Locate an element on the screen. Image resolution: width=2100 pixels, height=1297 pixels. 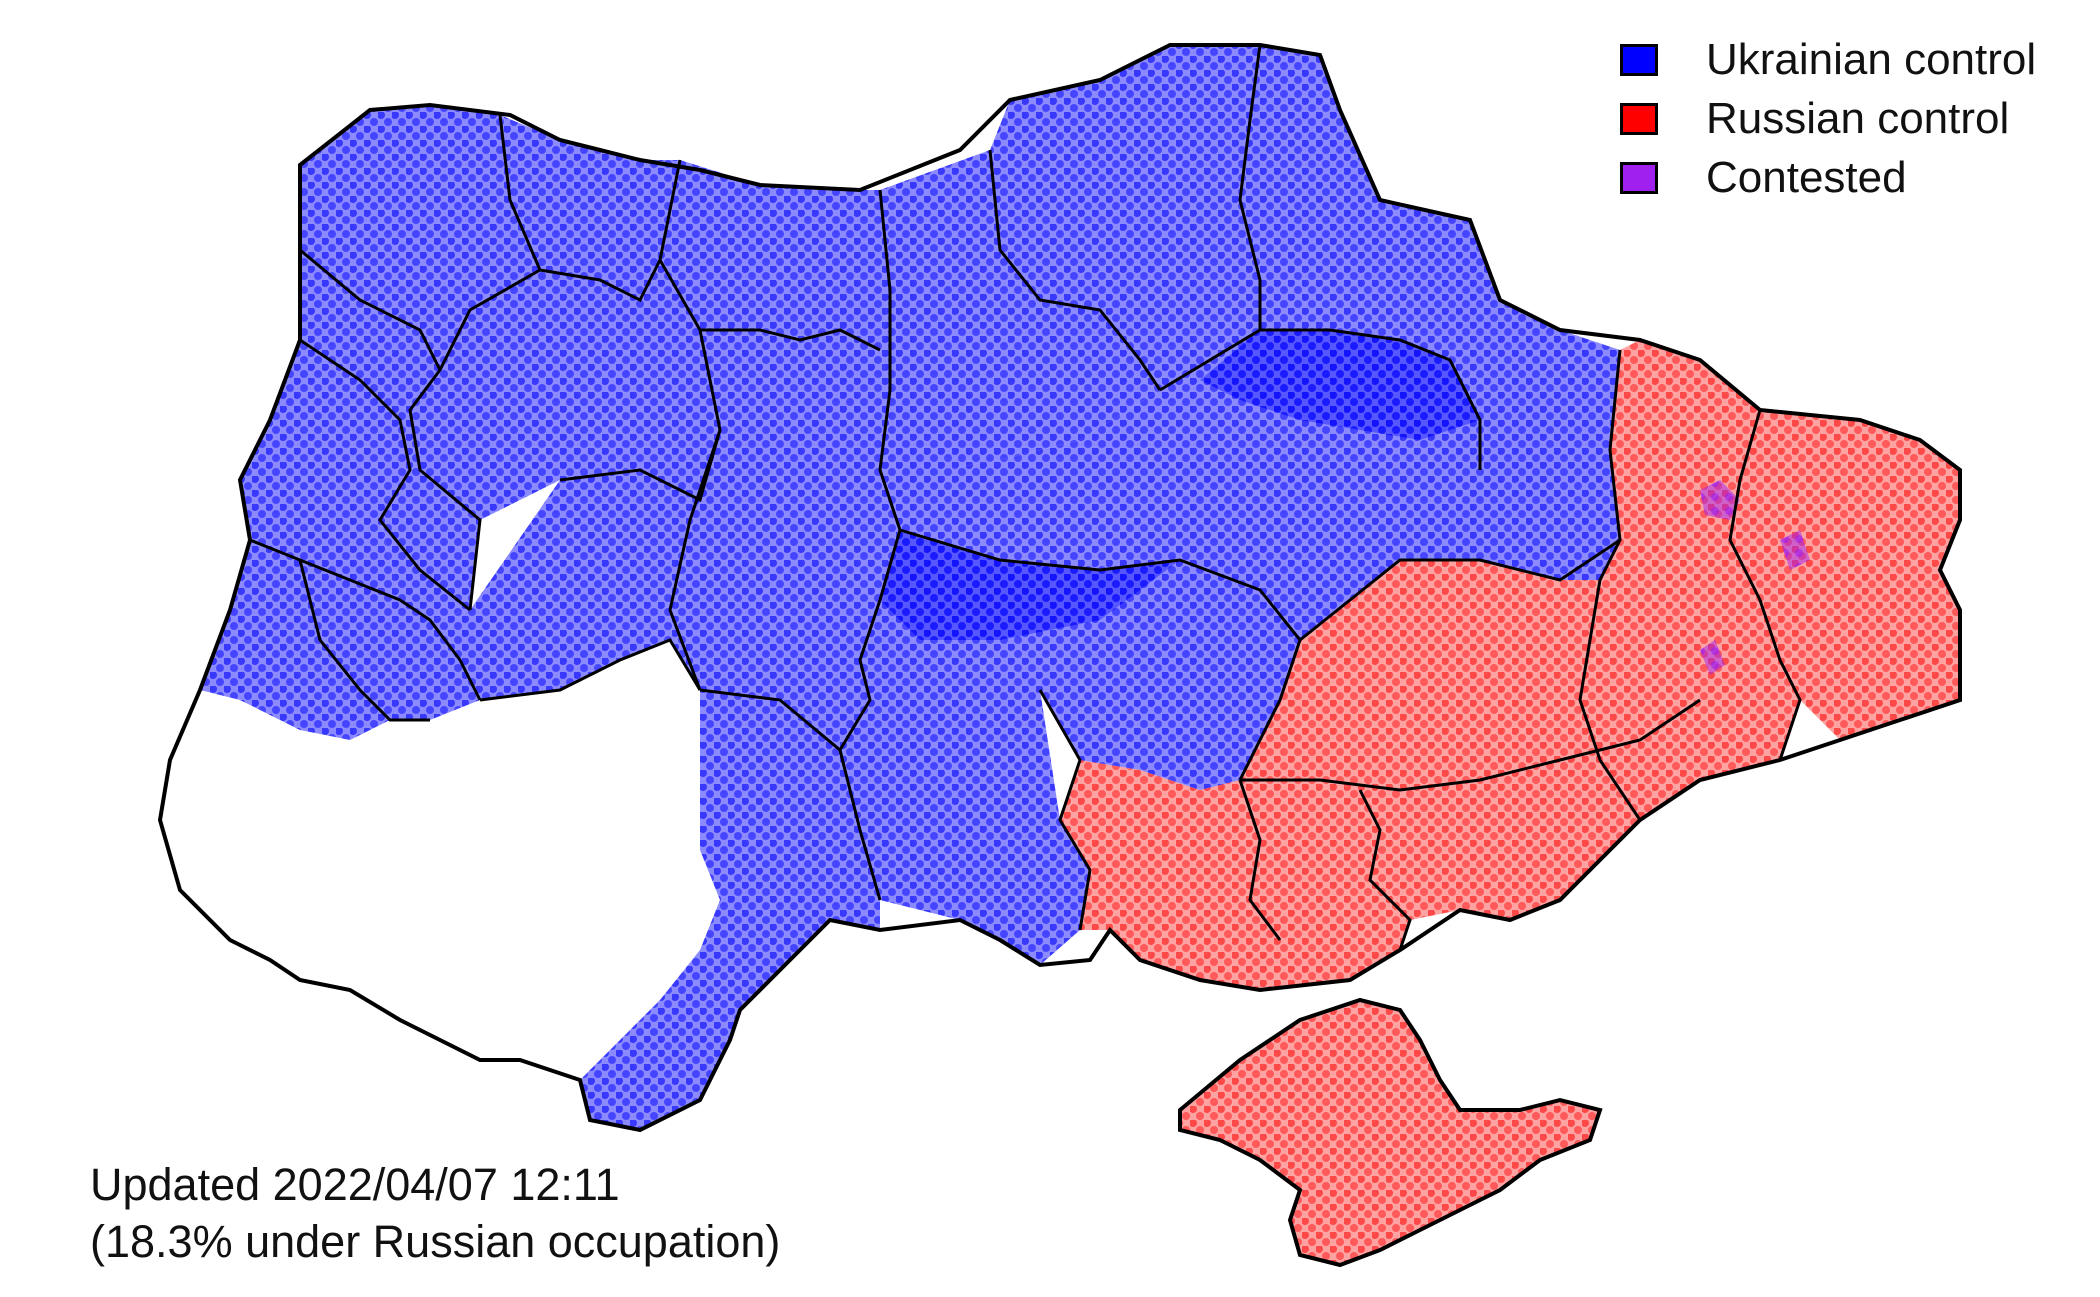
region-zhytomyr is located at coordinates (775, 255).